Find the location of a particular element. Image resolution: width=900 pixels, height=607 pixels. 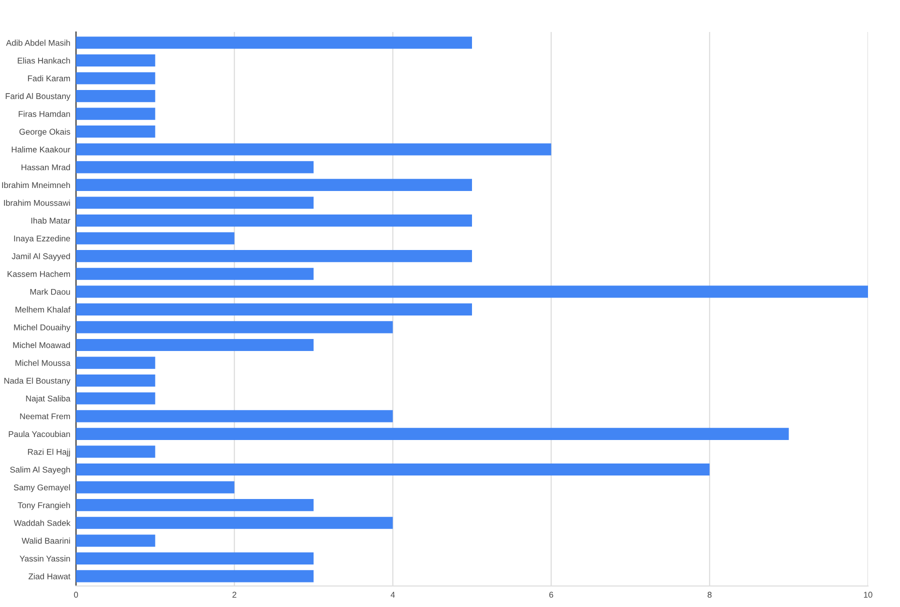

x-tick-label: 0 is located at coordinates (76, 595).